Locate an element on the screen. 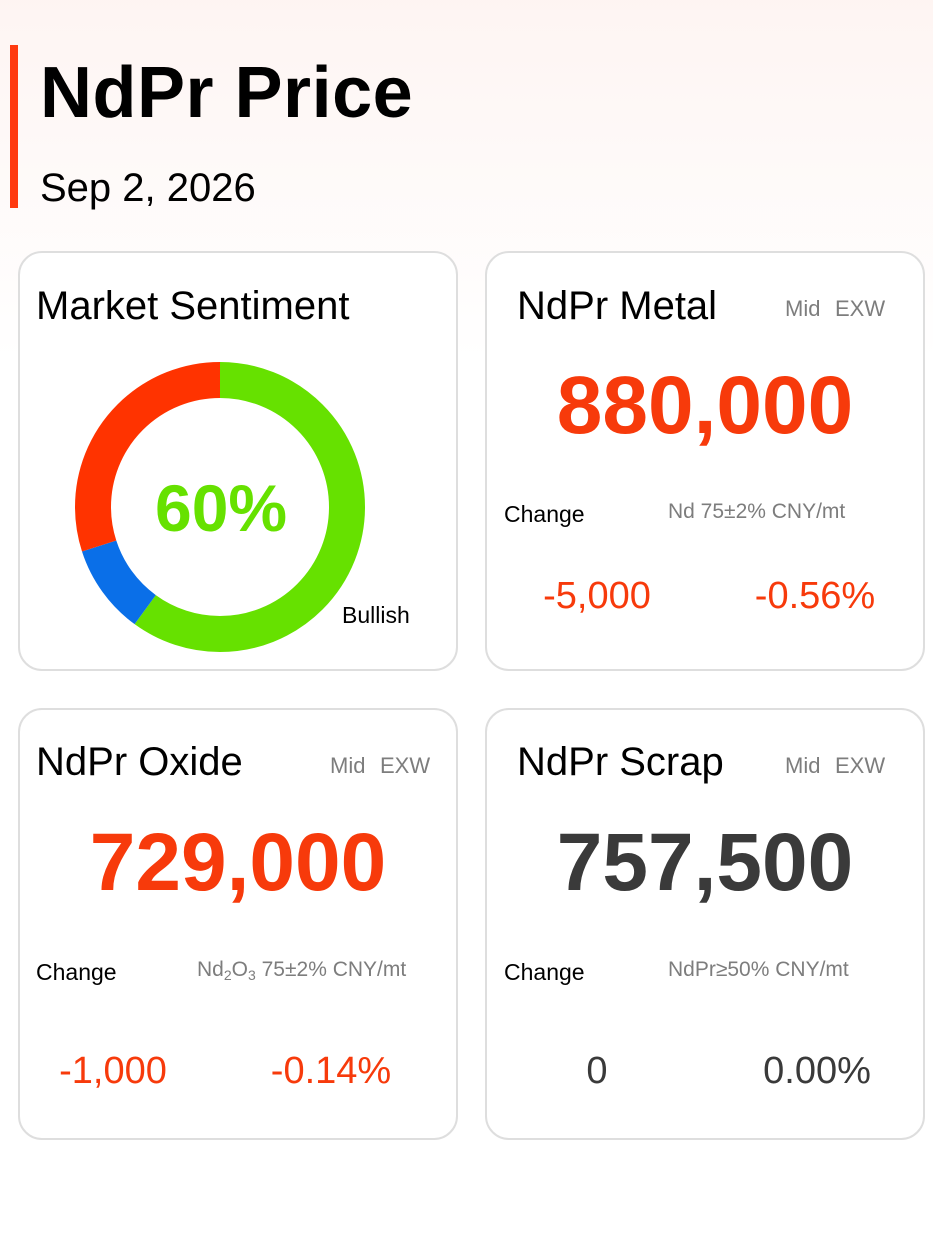 The height and width of the screenshot is (1242, 933). change-percent: -0.14% is located at coordinates (331, 1071).